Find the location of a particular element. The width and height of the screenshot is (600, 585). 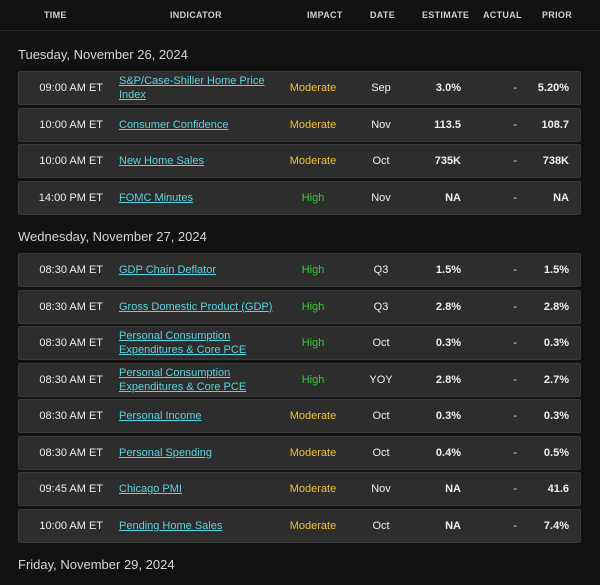

indicator-link: Gross Domestic Product (GDP) is located at coordinates (196, 306).